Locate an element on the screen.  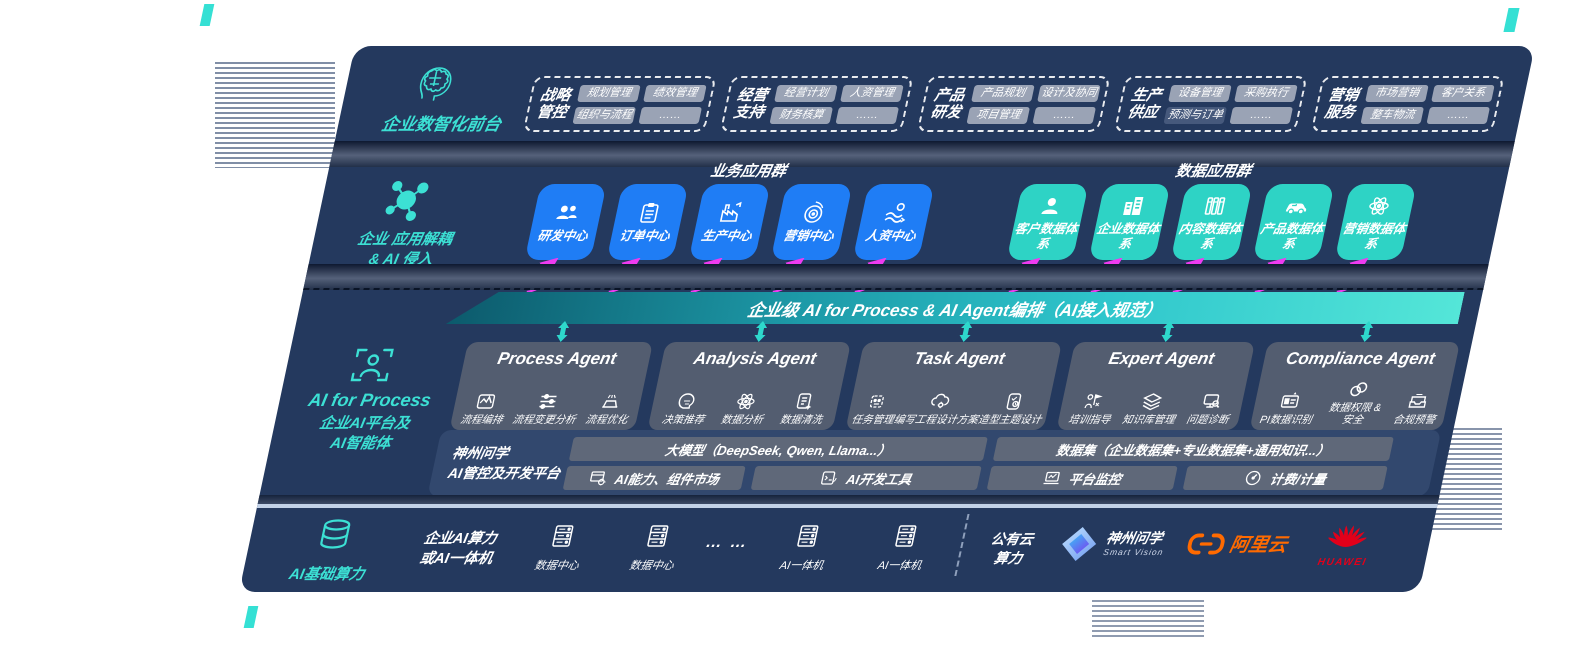
agent-title: Expert Agent is located at coordinates (1161, 358).